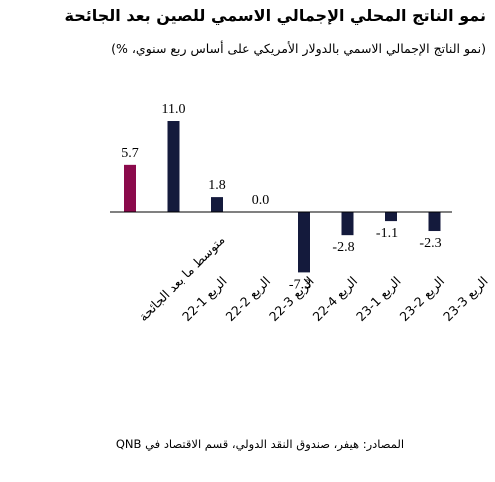  Describe the element at coordinates (378, 298) in the screenshot. I see `category-label-6: الربع 1-23` at that location.